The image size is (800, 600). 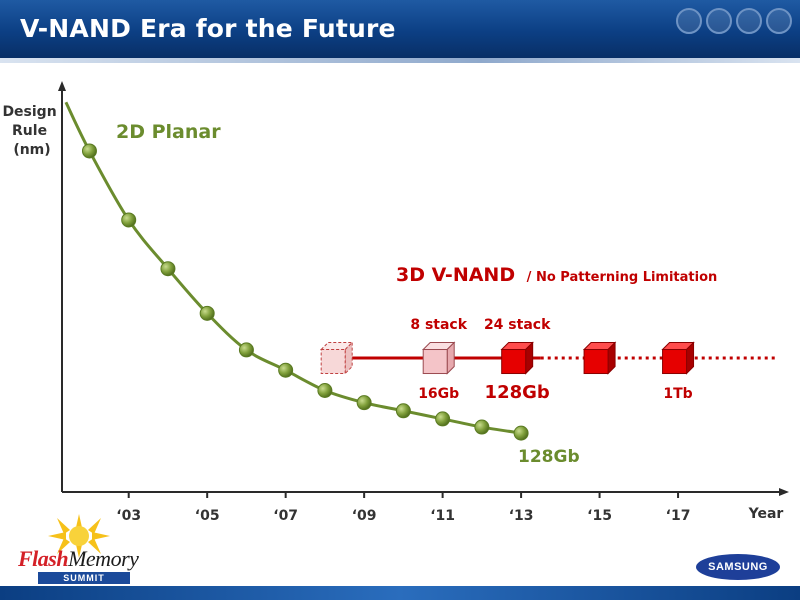 What do you see at coordinates (622, 277) in the screenshot?
I see `vnand-subtitle: / No Patterning Limitation` at bounding box center [622, 277].